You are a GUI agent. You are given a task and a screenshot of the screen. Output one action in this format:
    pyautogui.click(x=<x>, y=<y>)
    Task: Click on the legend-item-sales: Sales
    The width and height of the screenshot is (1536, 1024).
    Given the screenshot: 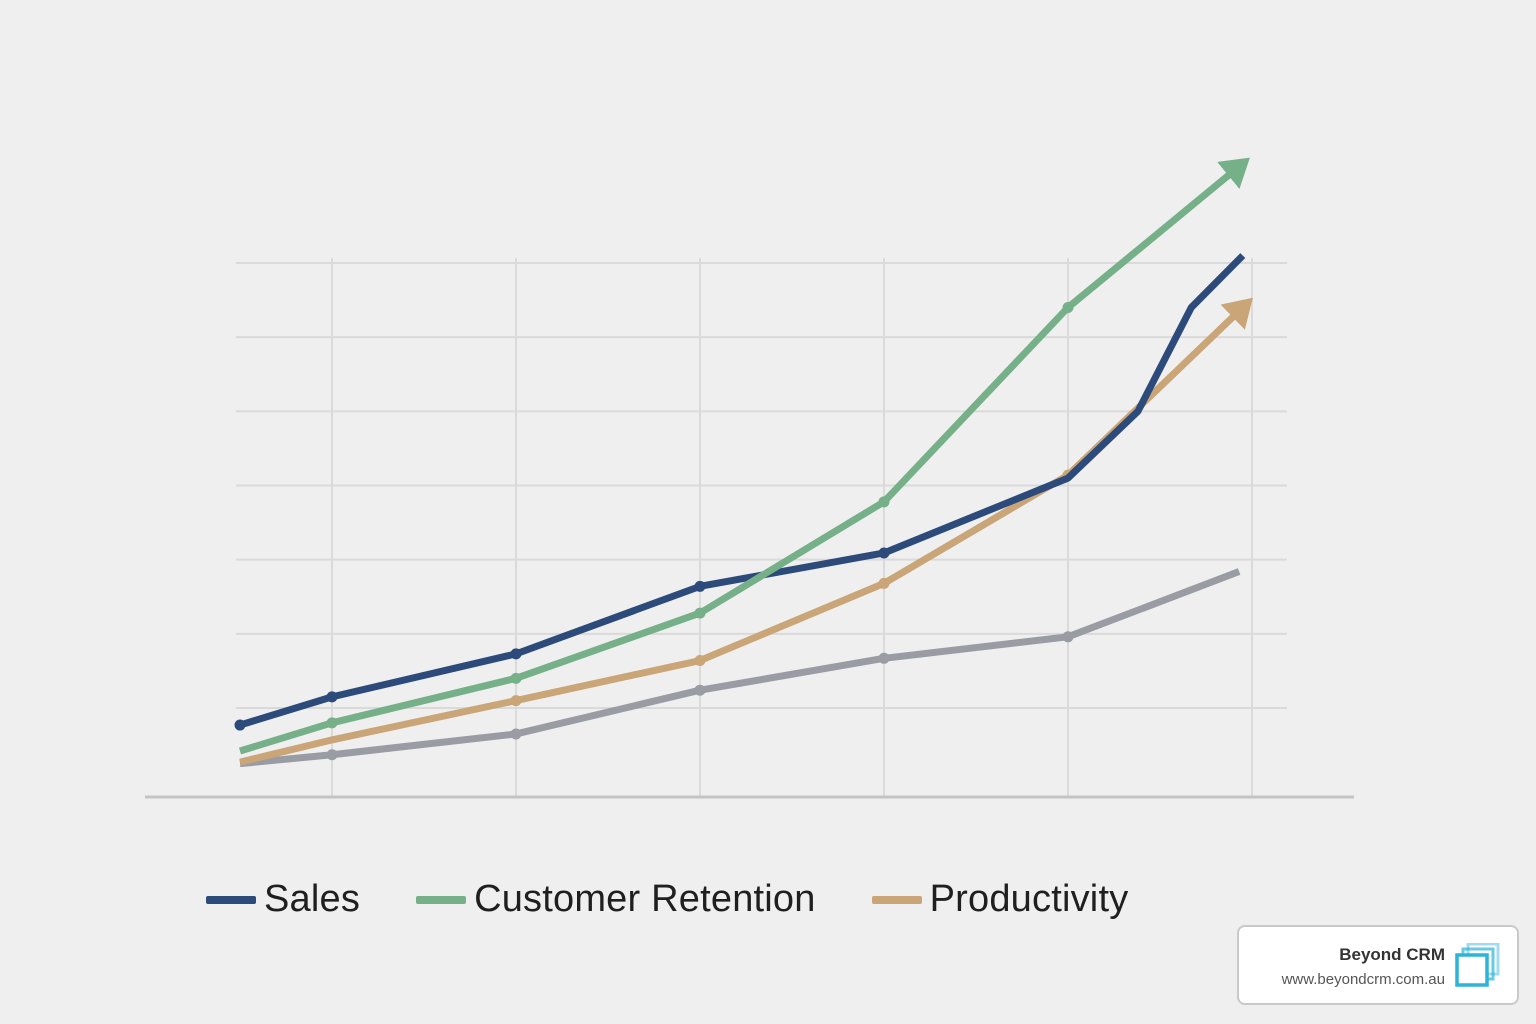 What is the action you would take?
    pyautogui.click(x=283, y=899)
    